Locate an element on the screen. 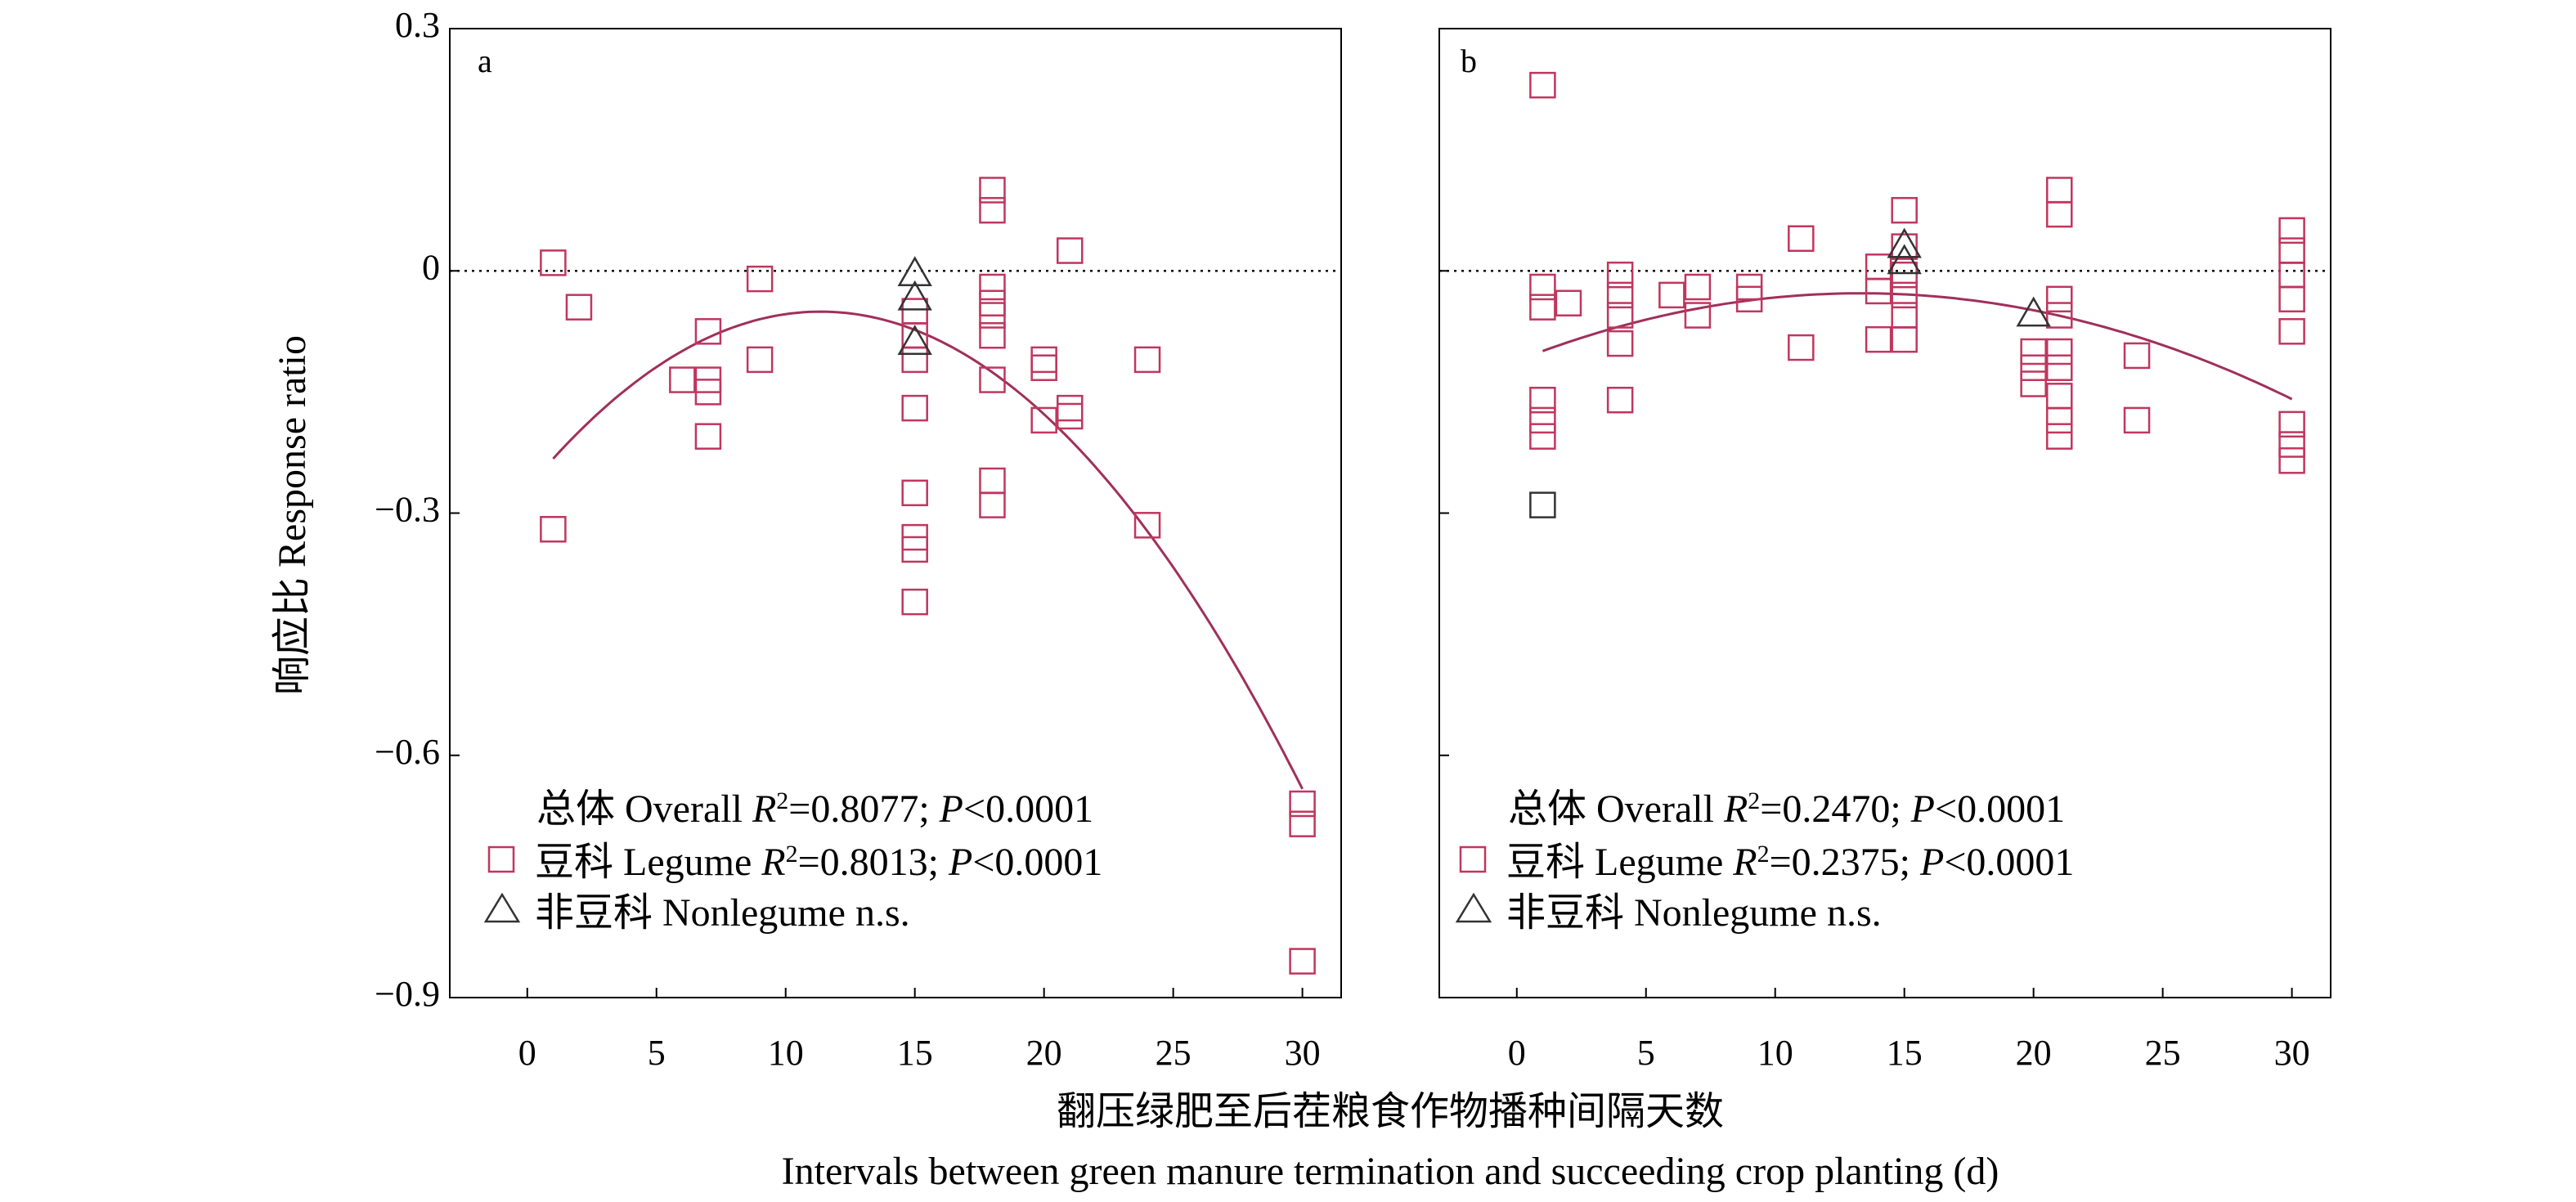 This screenshot has height=1202, width=2576. legend-label: 总体 Overall R2=0.2470; P<0.0001 is located at coordinates (1786, 809).